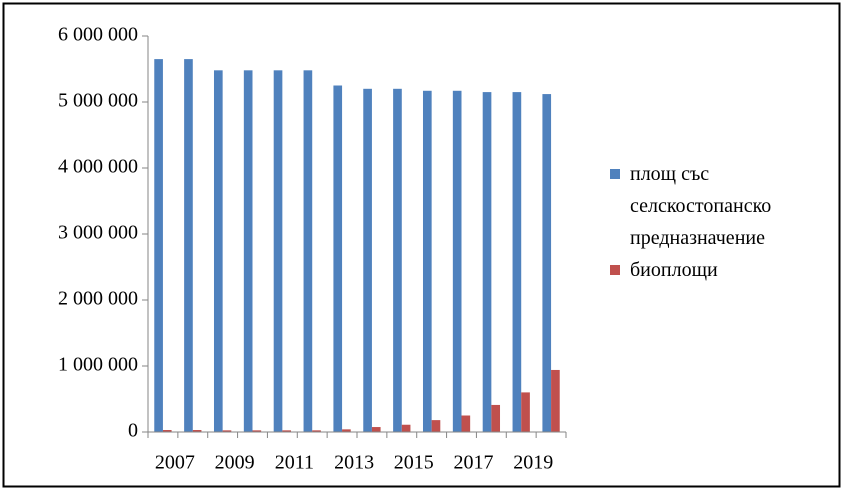  Describe the element at coordinates (722, 270) in the screenshot. I see `legend-item: биоплощи` at that location.